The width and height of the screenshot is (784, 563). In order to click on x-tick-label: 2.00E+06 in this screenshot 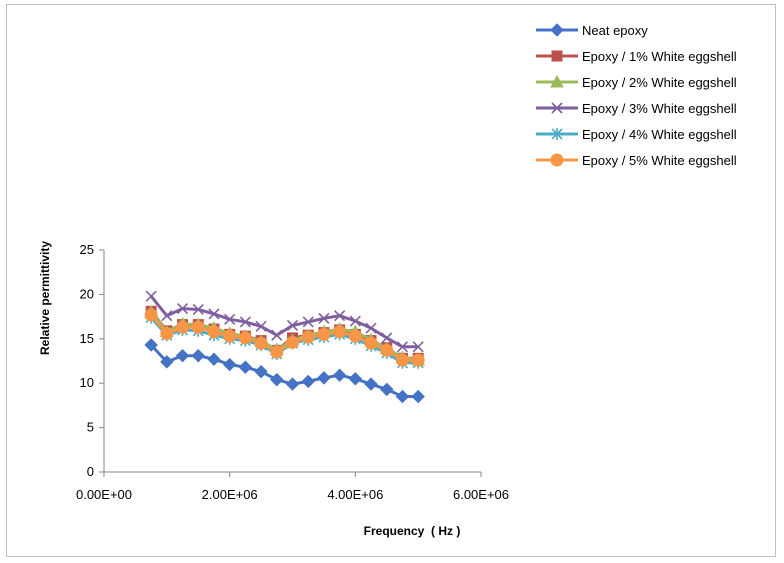, I will do `click(230, 494)`.